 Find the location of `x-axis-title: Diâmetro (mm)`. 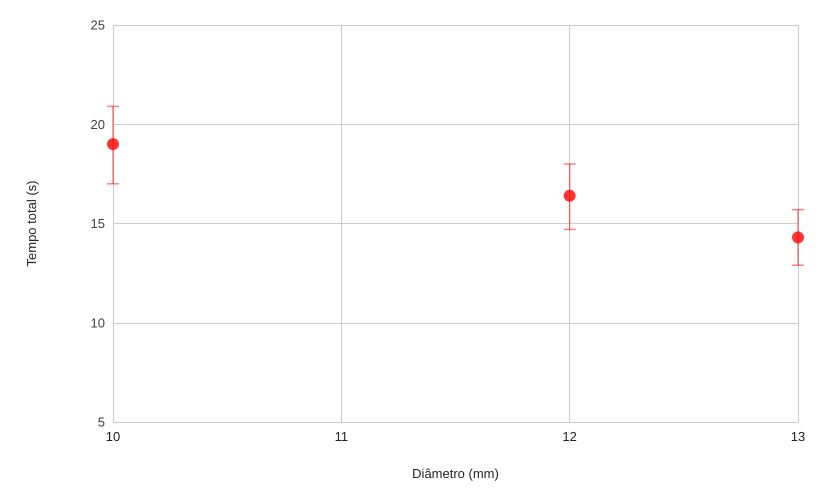

x-axis-title: Diâmetro (mm) is located at coordinates (455, 473).